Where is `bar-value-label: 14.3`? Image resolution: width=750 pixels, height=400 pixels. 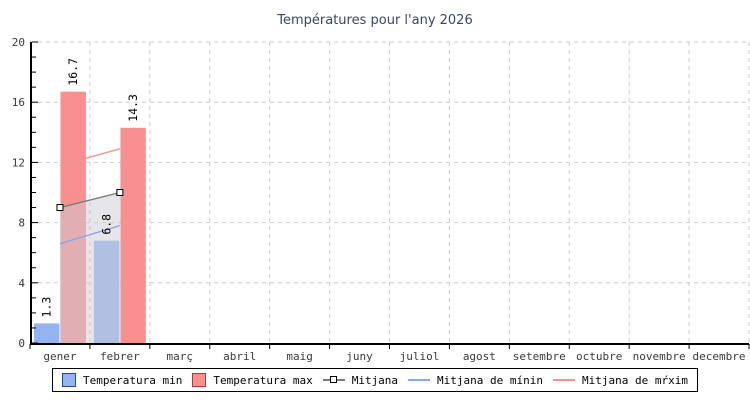 bar-value-label: 14.3 is located at coordinates (133, 108).